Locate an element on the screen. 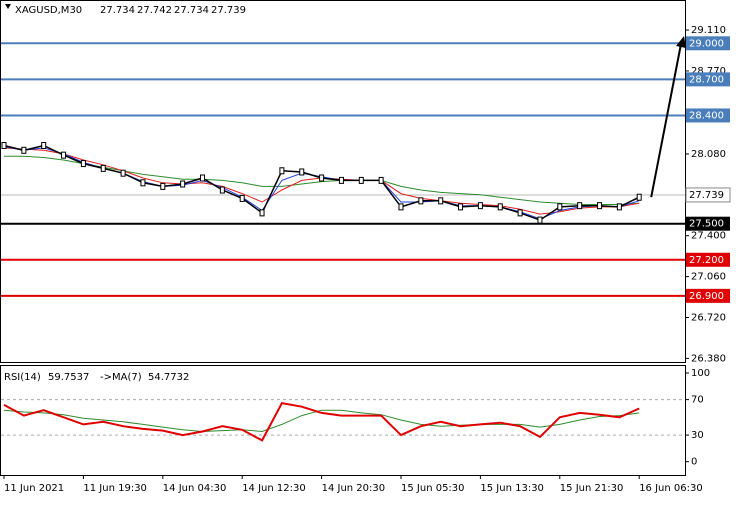  level-label: 29.000 is located at coordinates (706, 43).